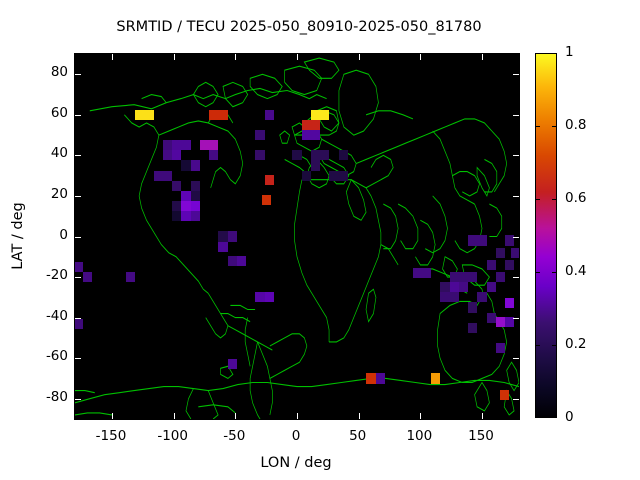 Image resolution: width=640 pixels, height=480 pixels. Describe the element at coordinates (358, 436) in the screenshot. I see `x-tick-label: 50` at that location.